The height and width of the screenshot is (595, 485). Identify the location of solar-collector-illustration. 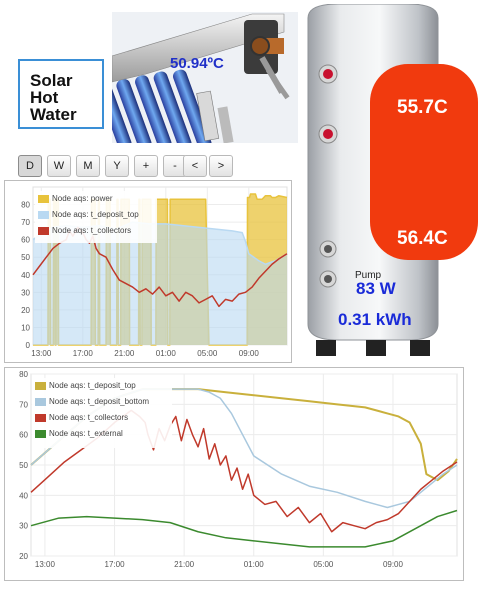
(205, 77).